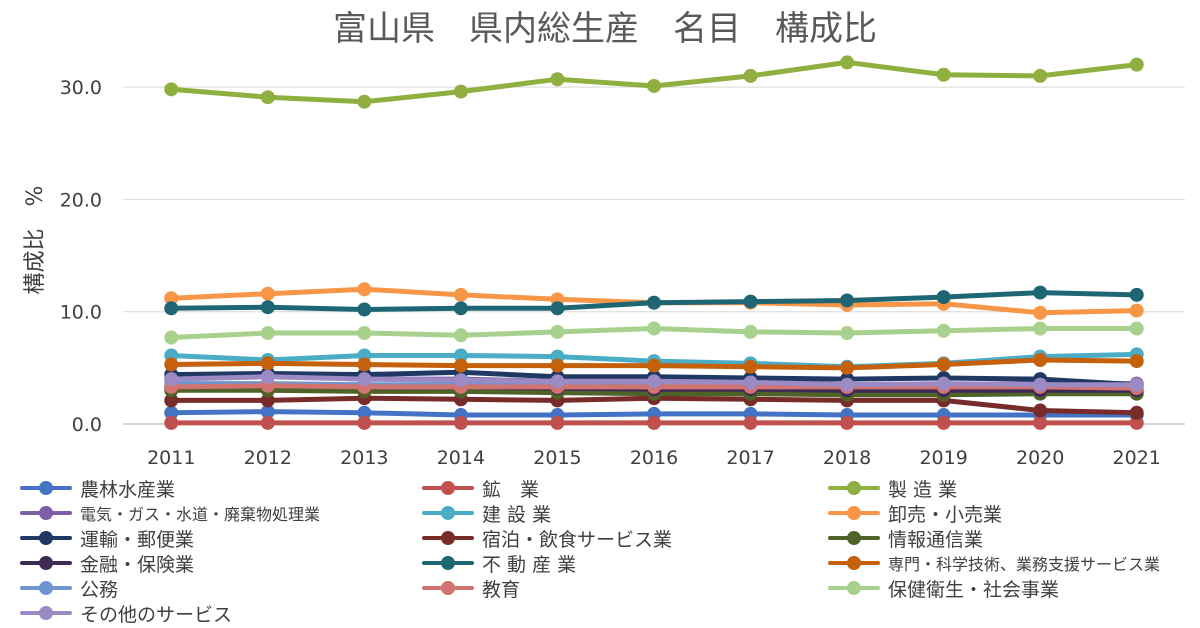 This screenshot has height=628, width=1200. I want to click on y-tick-label: 10.0, so click(81, 313).